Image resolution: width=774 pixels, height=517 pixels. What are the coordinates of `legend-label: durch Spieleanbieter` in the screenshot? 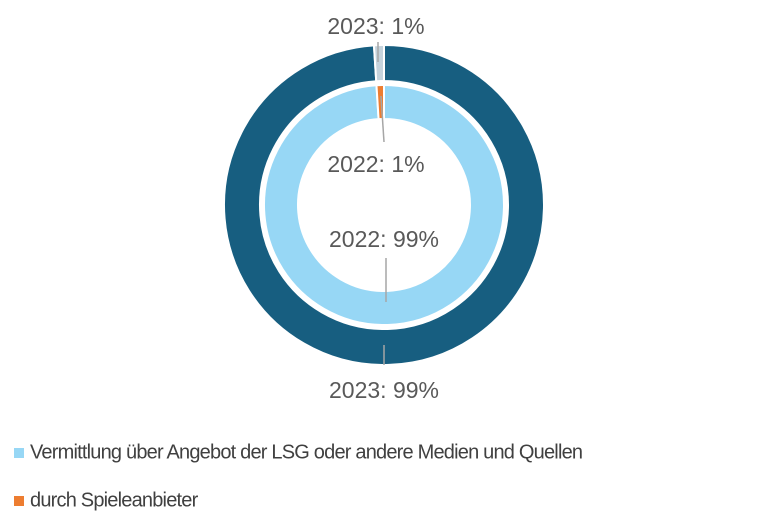 It's located at (114, 500).